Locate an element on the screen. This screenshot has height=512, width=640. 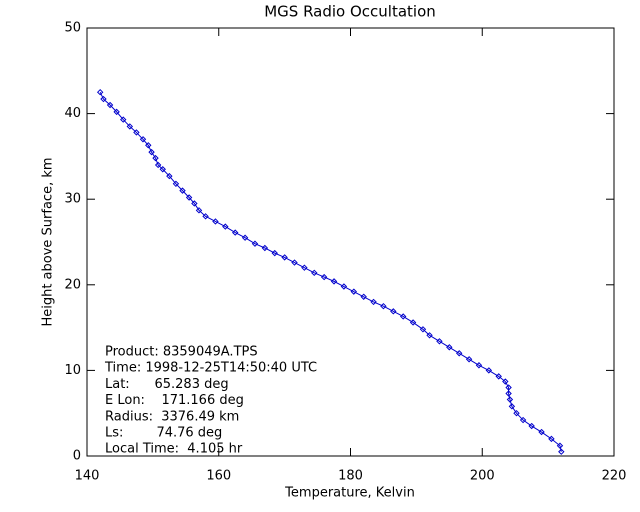
y-axis-label: Height above Surface, km is located at coordinates (48, 241).